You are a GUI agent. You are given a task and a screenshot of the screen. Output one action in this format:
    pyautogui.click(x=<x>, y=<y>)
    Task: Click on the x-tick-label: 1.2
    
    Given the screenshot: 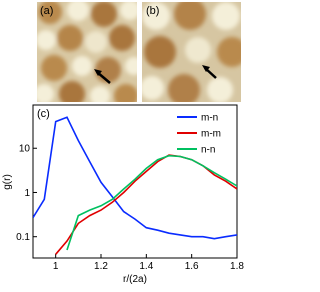 What is the action you would take?
    pyautogui.click(x=101, y=266)
    